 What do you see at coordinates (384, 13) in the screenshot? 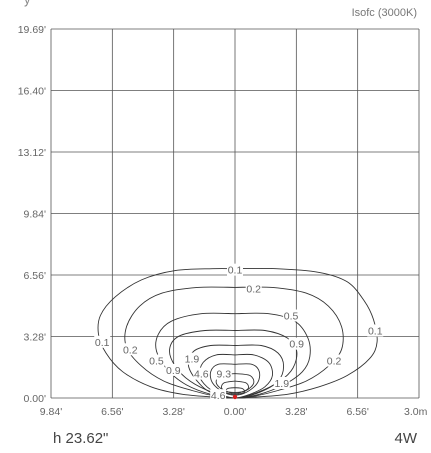
I see `illuminance-type-label: Isofc (3000K)` at bounding box center [384, 13].